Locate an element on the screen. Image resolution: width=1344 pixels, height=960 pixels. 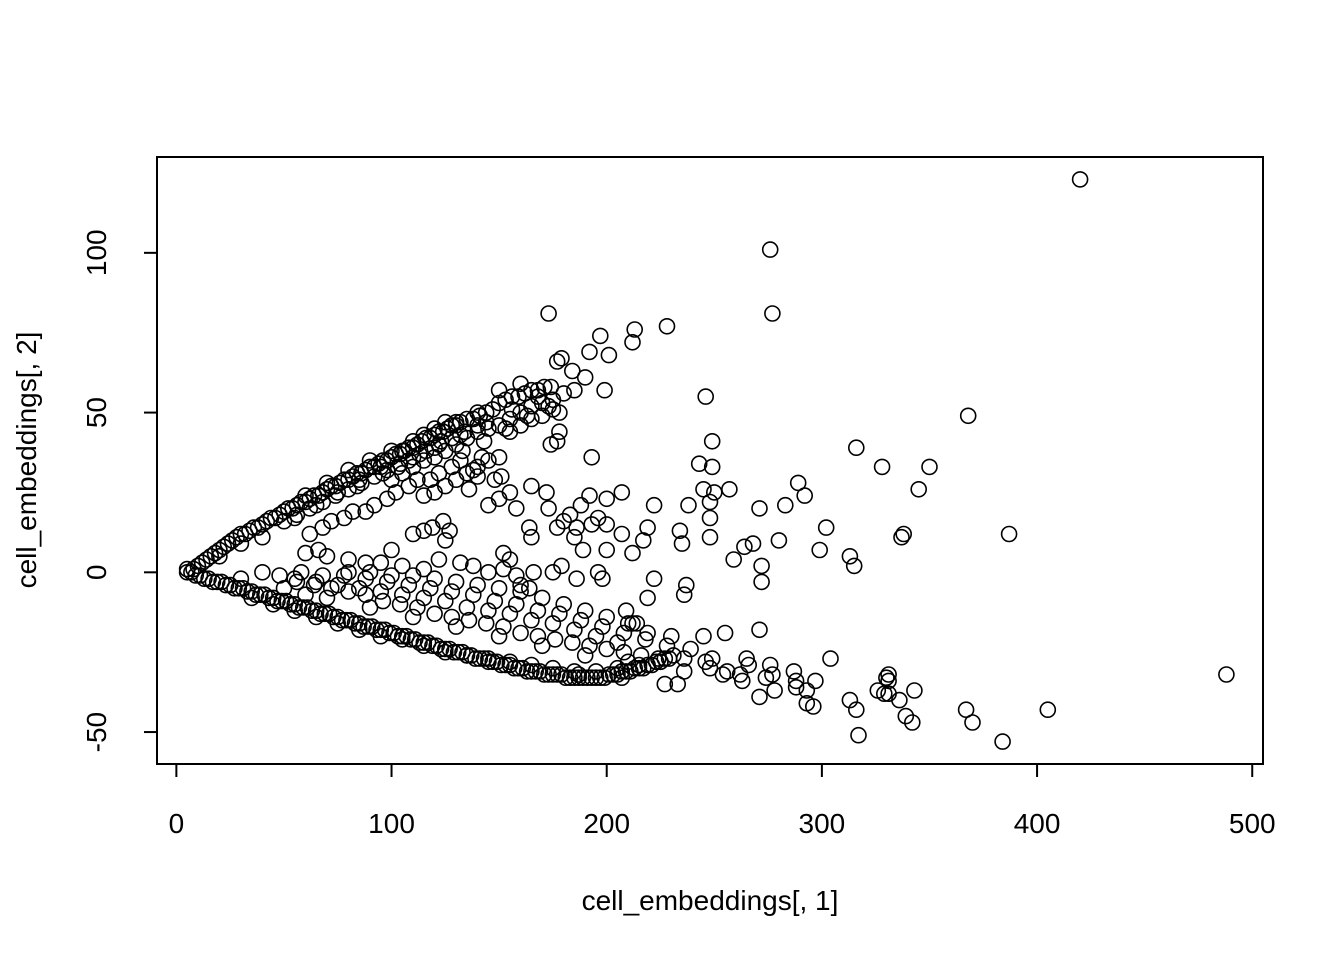
x-tick-label: 300 is located at coordinates (822, 823).